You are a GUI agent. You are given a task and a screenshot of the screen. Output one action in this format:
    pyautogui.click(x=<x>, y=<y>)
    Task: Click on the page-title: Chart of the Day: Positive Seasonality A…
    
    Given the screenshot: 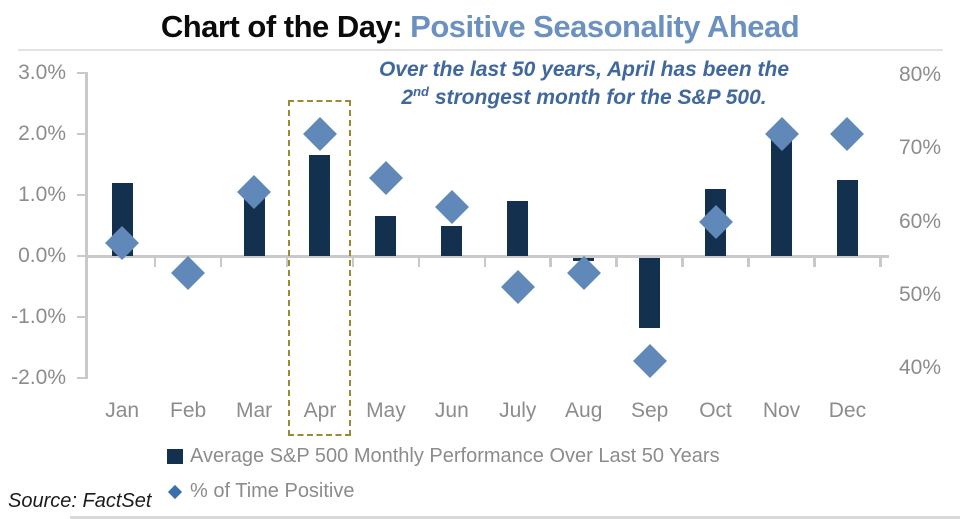 What is the action you would take?
    pyautogui.click(x=480, y=27)
    